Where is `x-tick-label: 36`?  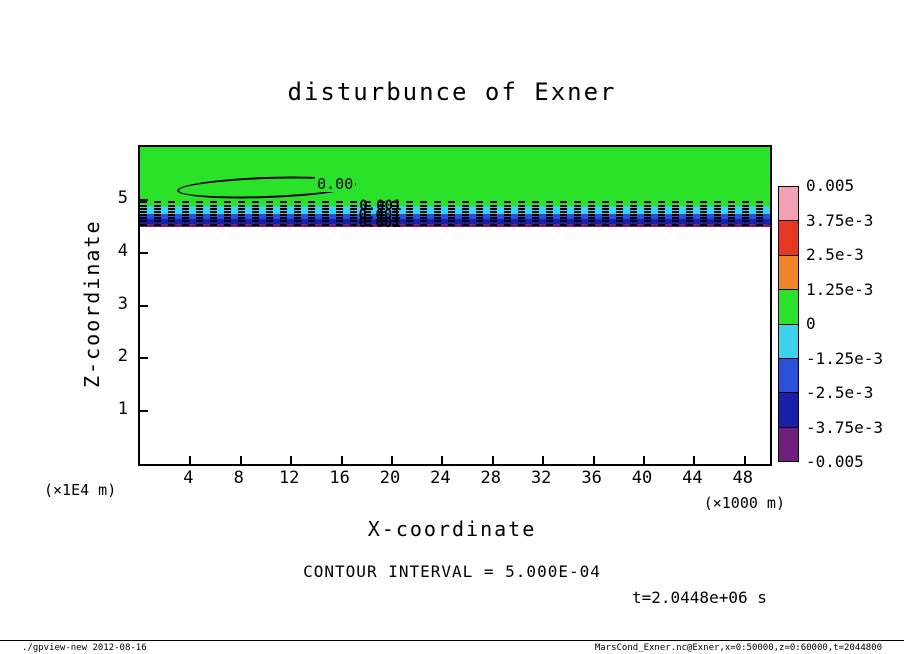
x-tick-label: 36 is located at coordinates (591, 478).